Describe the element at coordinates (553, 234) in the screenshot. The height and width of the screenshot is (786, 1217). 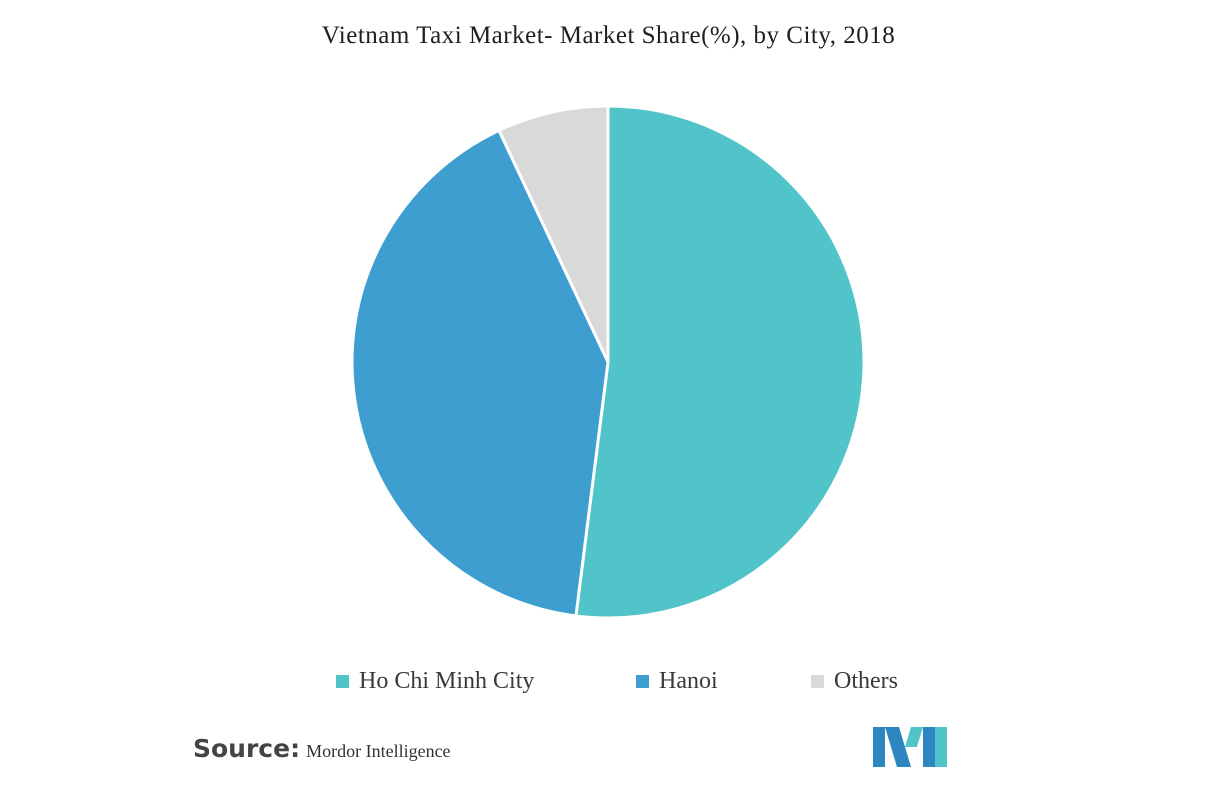
I see `pie-slice-others` at that location.